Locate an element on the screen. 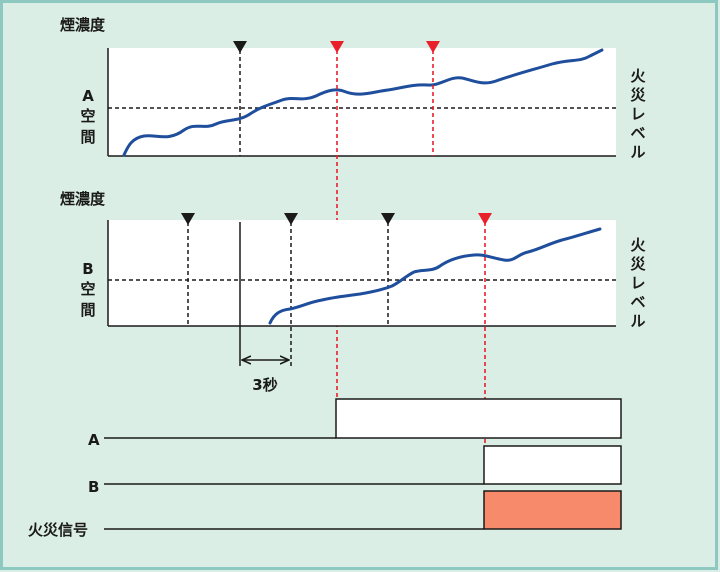 The image size is (720, 572). chart-a-space-label-2: 間 is located at coordinates (87, 137).